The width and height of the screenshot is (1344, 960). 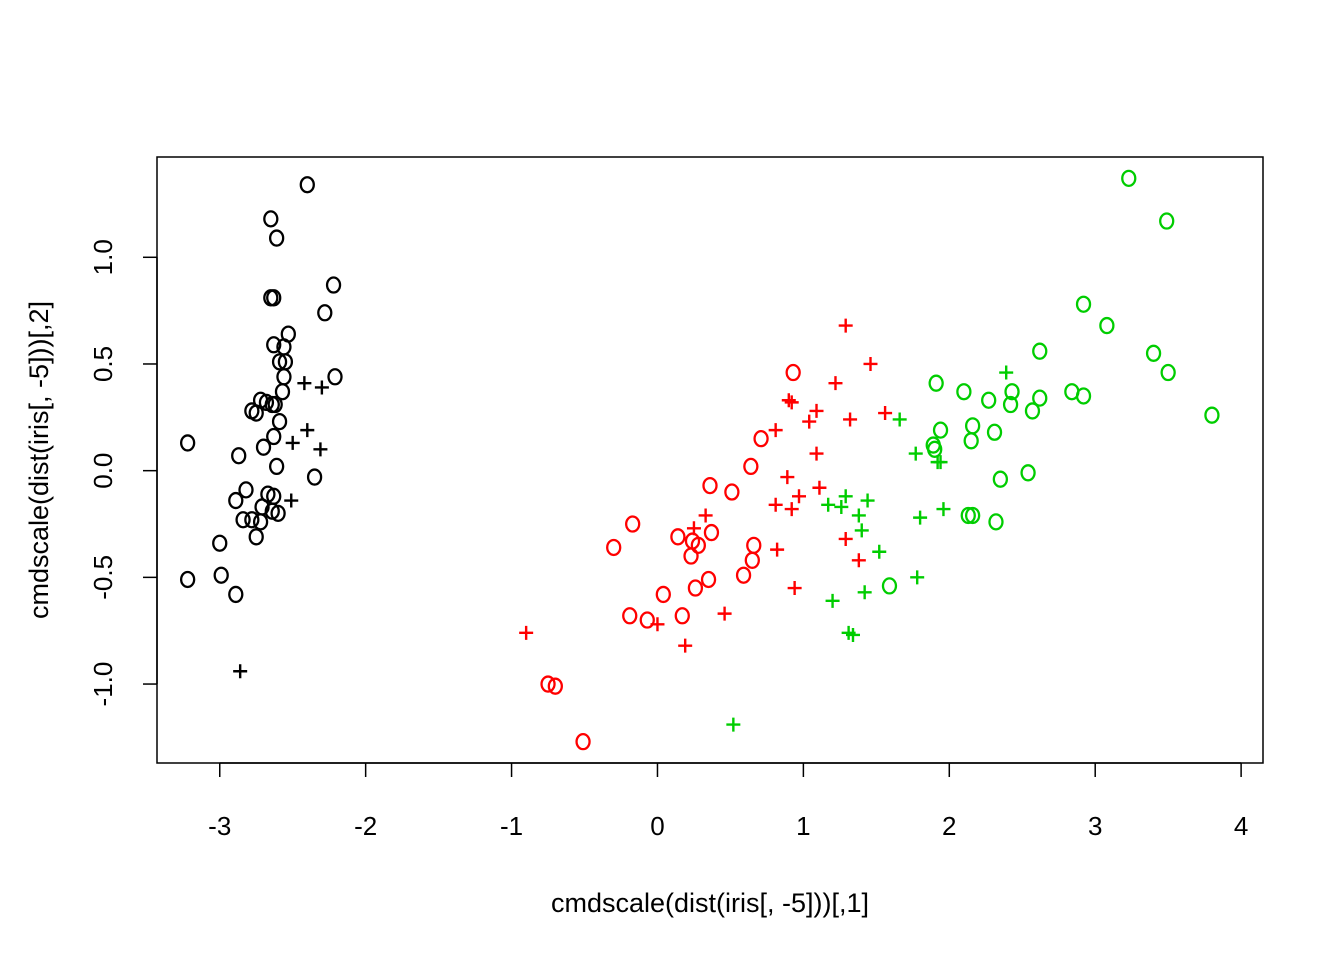 What do you see at coordinates (103, 684) in the screenshot?
I see `y-tick-label: -1.0` at bounding box center [103, 684].